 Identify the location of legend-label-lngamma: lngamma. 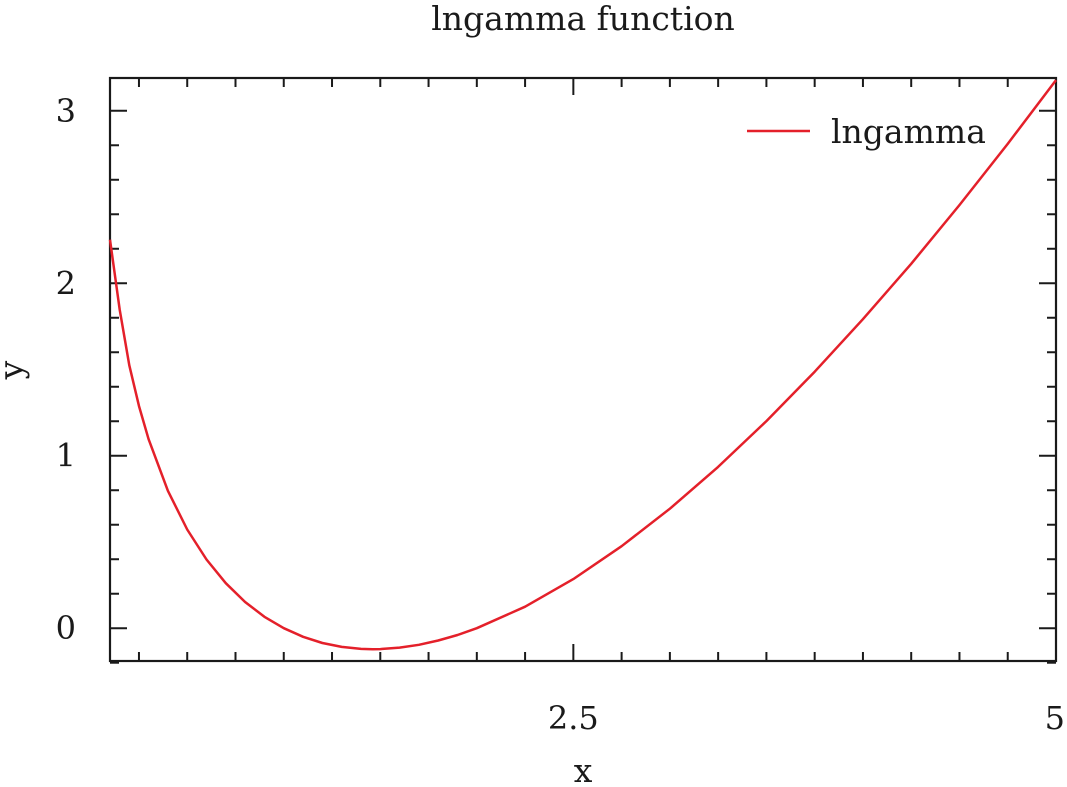
(908, 131).